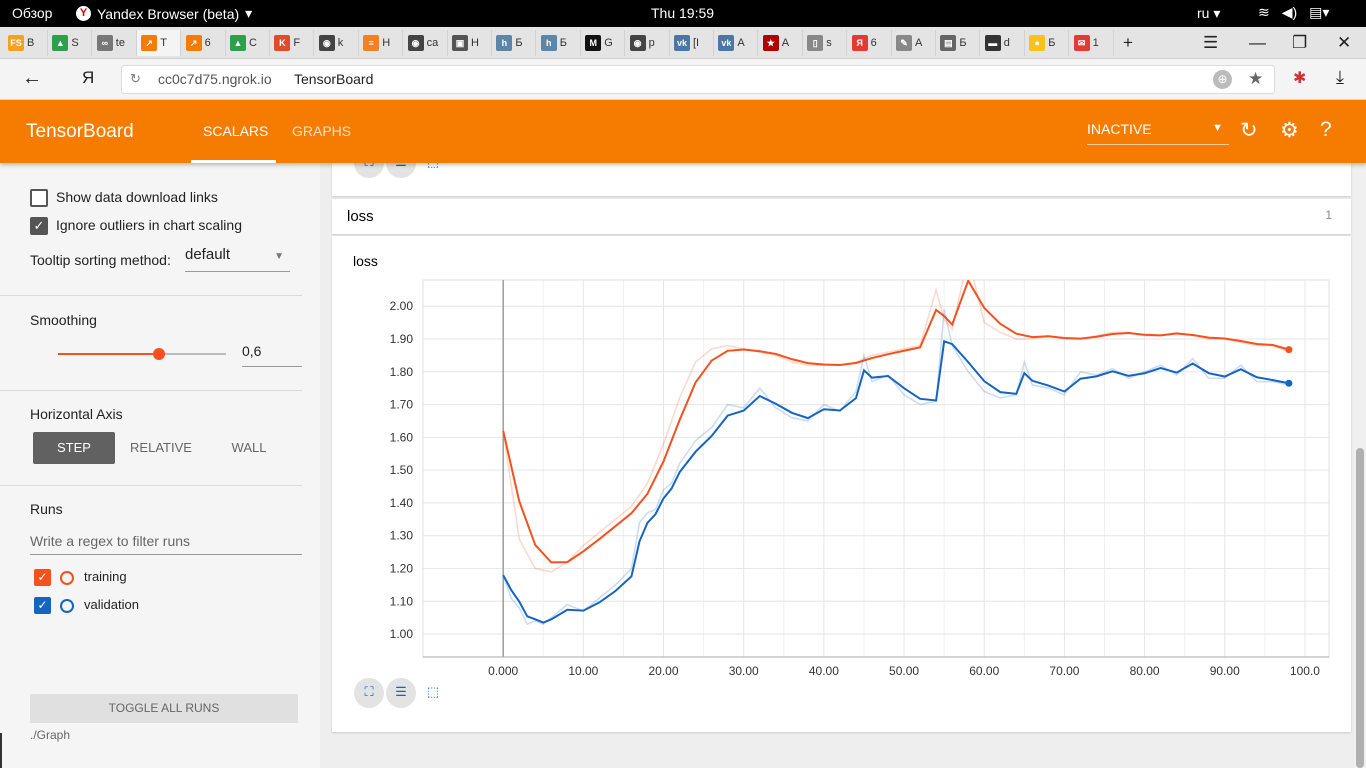 This screenshot has height=768, width=1366. What do you see at coordinates (272, 355) in the screenshot?
I see `smoothing-value-input: 0,6` at bounding box center [272, 355].